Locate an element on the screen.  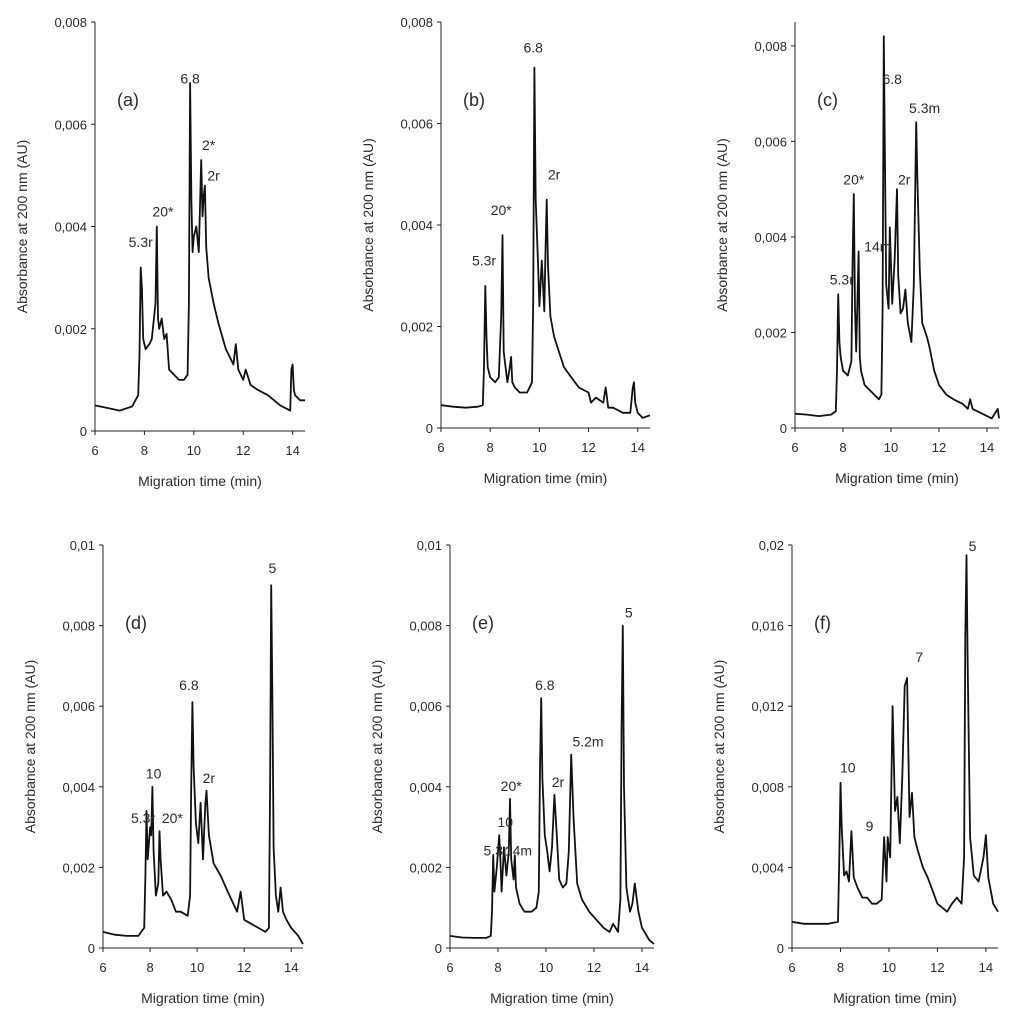
x-tick-label-f: 12 is located at coordinates (937, 967).